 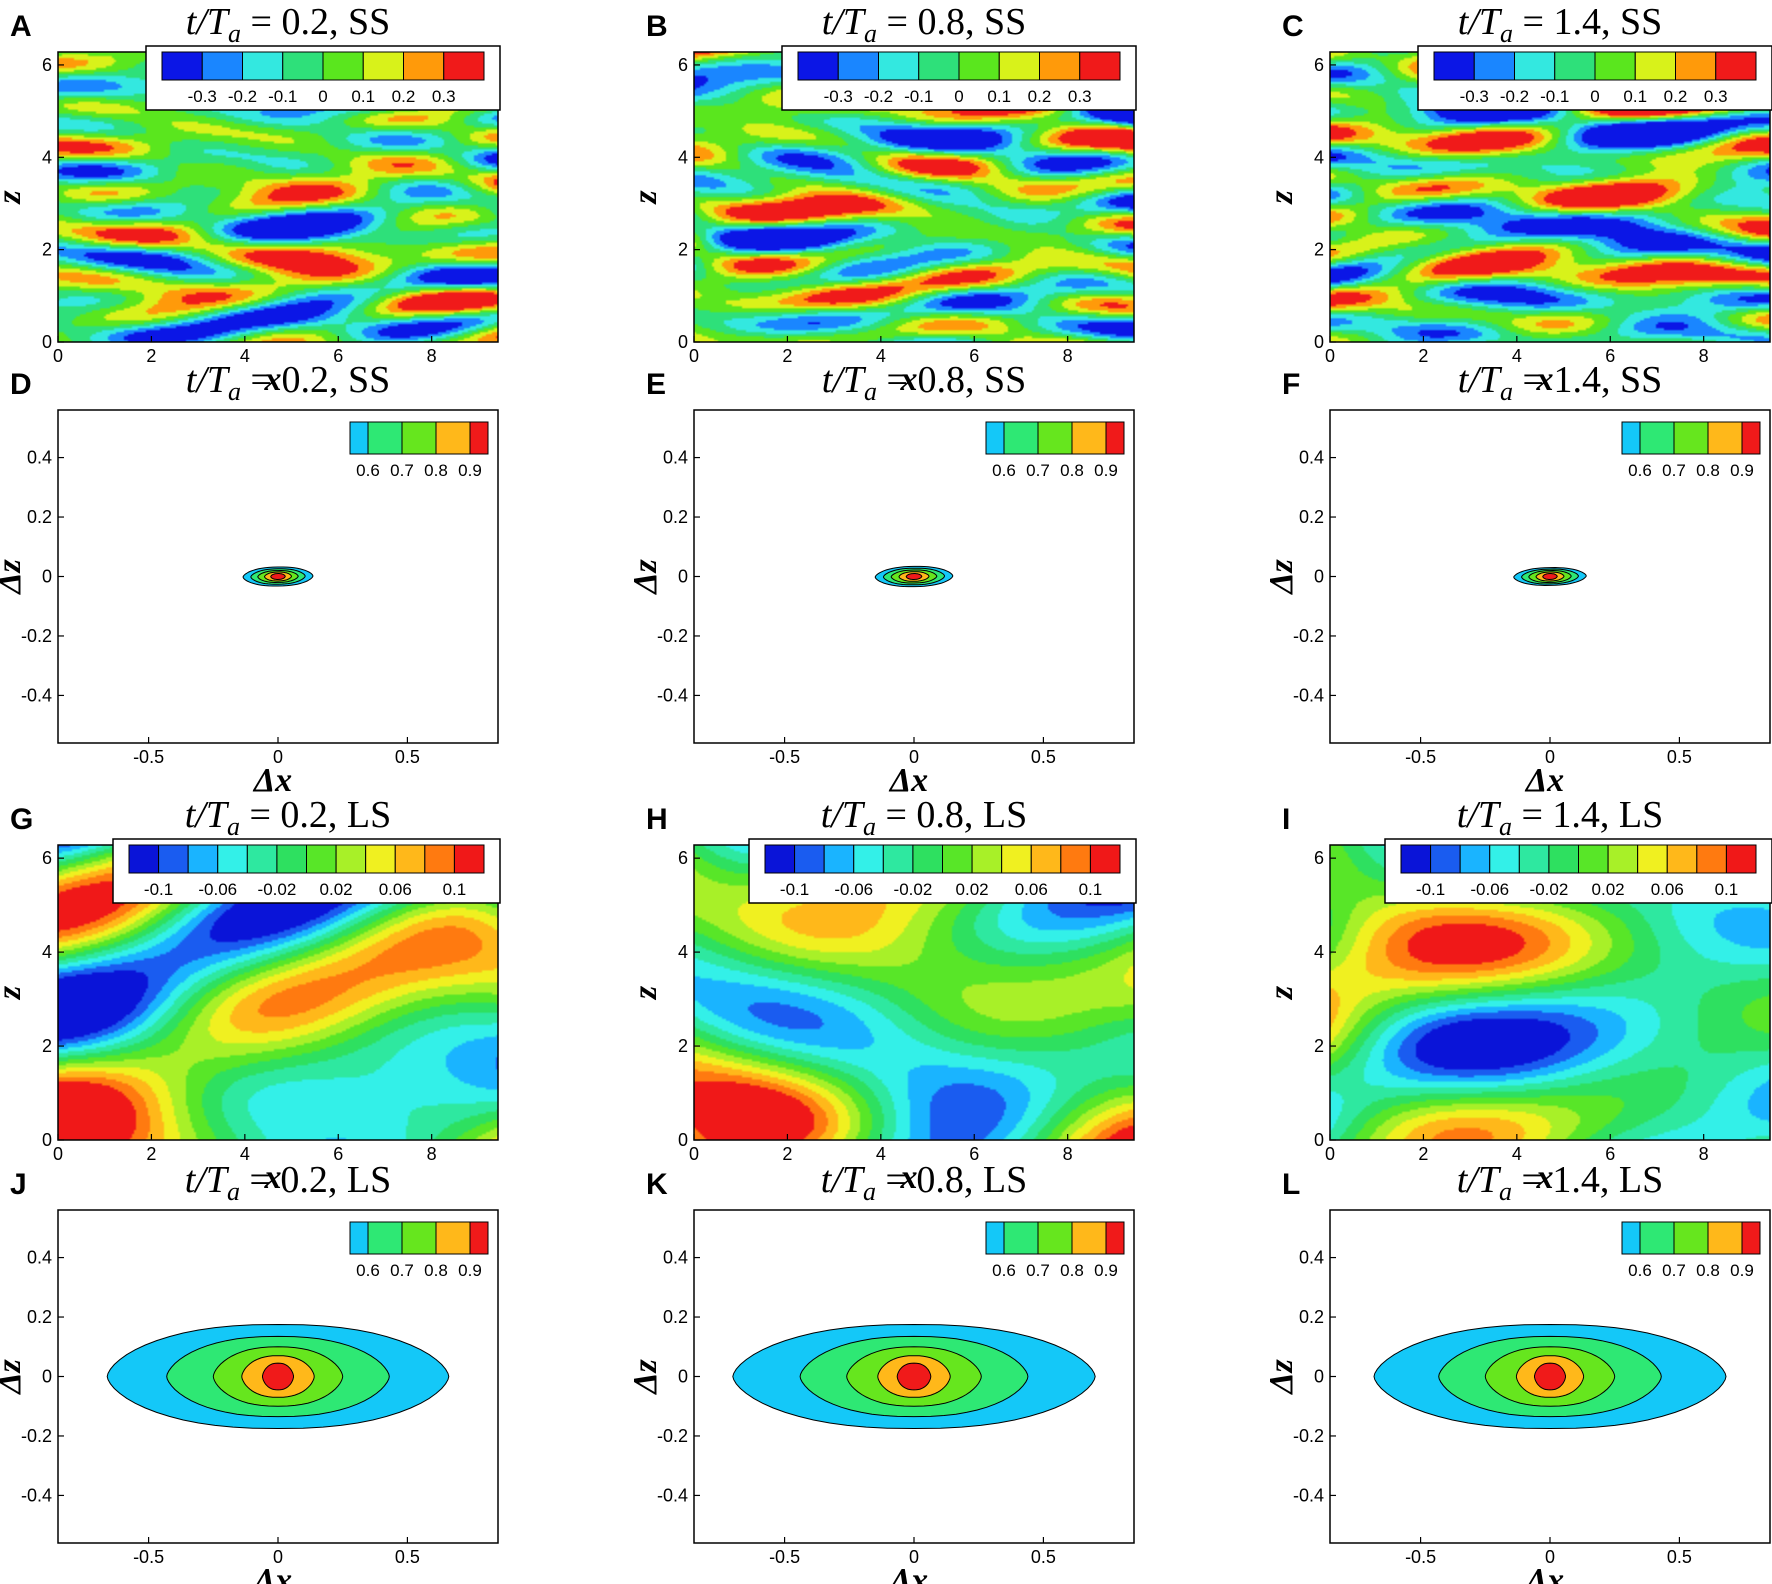 What do you see at coordinates (1560, 24) in the screenshot?
I see `panel-title: t/Ta = 1.4, SS` at bounding box center [1560, 24].